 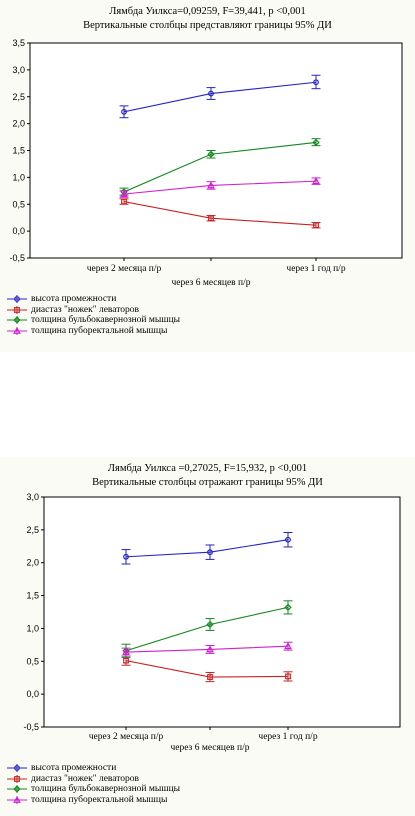 I want to click on y-tick-label: 3,5, so click(x=18, y=43).